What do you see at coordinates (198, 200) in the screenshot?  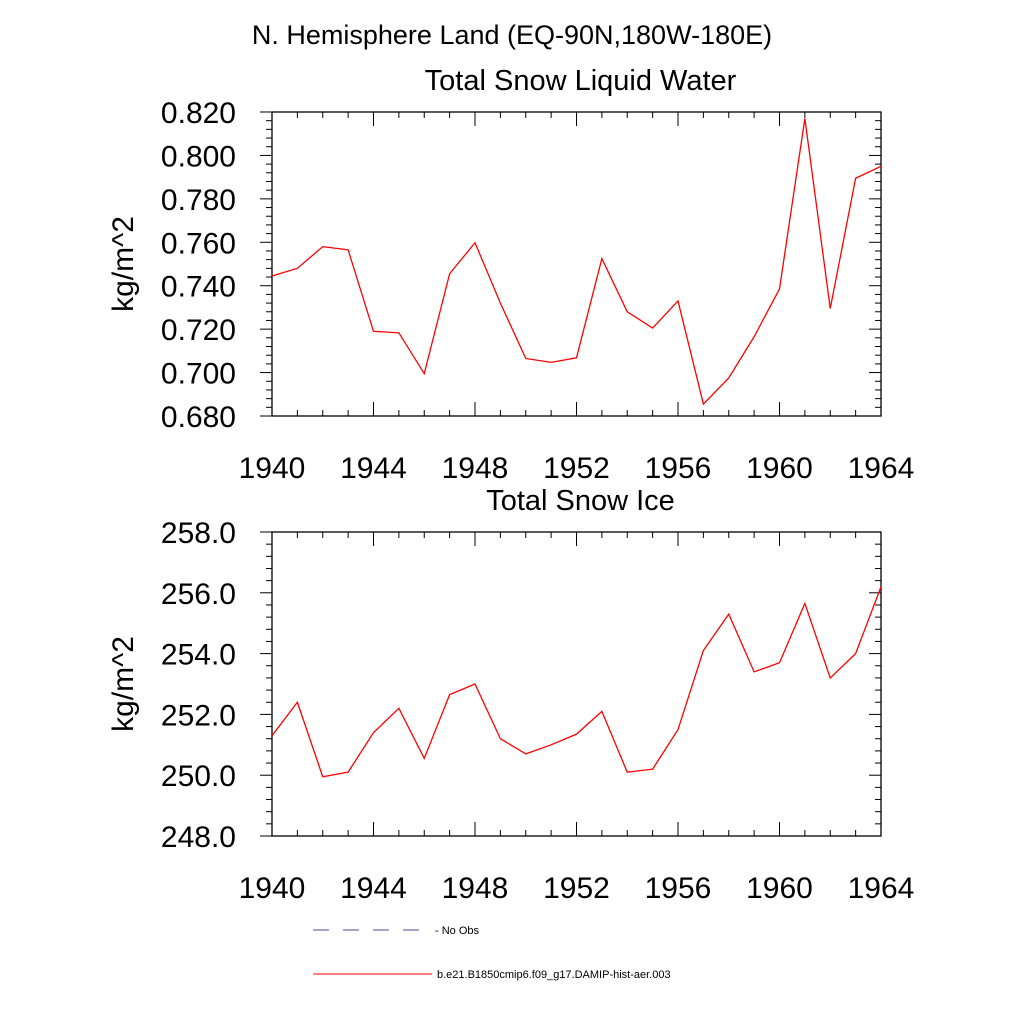 I see `y-tick-label: 0.780` at bounding box center [198, 200].